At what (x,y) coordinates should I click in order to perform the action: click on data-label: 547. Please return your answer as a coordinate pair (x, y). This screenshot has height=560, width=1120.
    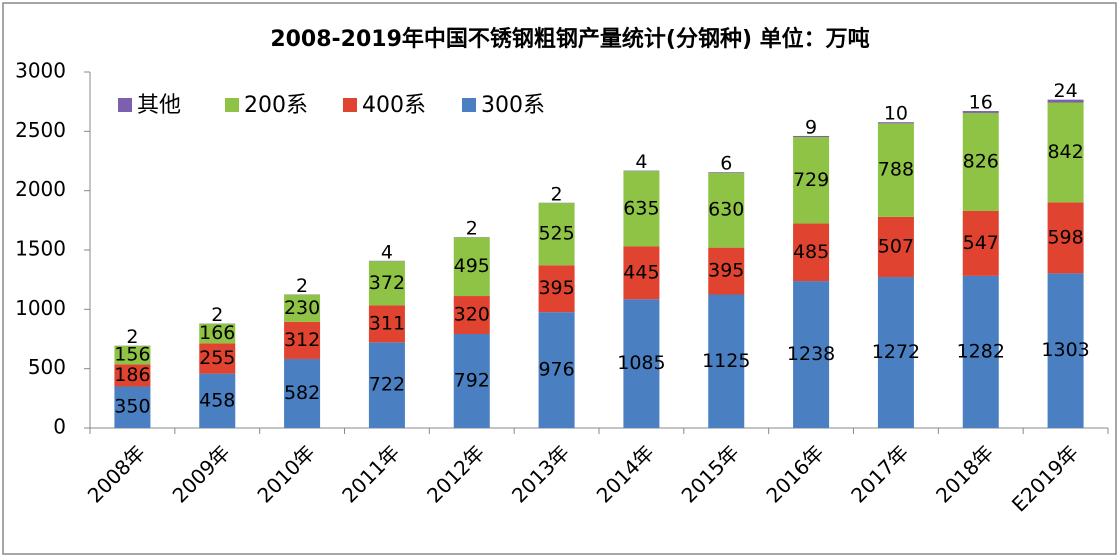
    Looking at the image, I should click on (981, 243).